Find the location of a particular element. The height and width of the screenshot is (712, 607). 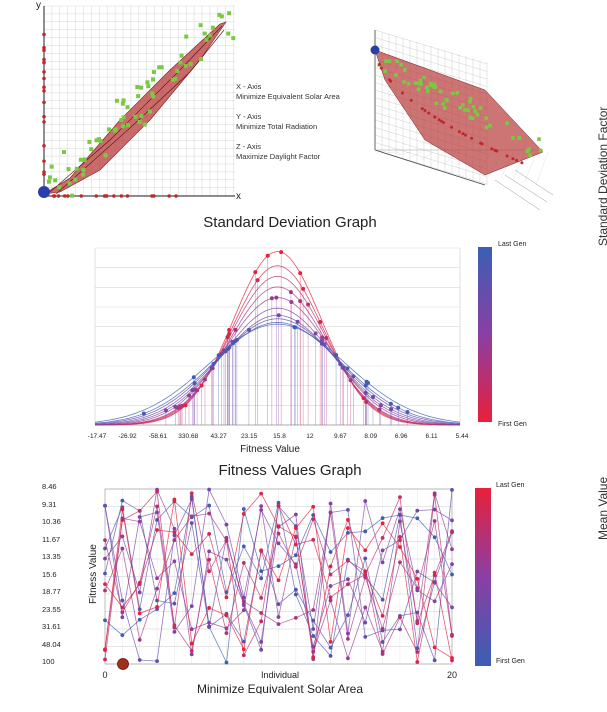

sd-x-tick: -17.47 is located at coordinates (97, 436).